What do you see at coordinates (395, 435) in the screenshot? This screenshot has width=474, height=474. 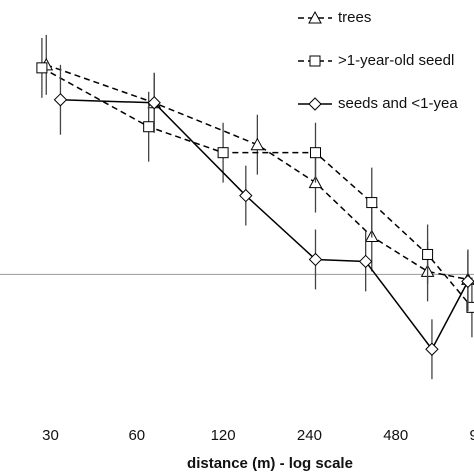 I see `x-tick-label: 480` at bounding box center [395, 435].